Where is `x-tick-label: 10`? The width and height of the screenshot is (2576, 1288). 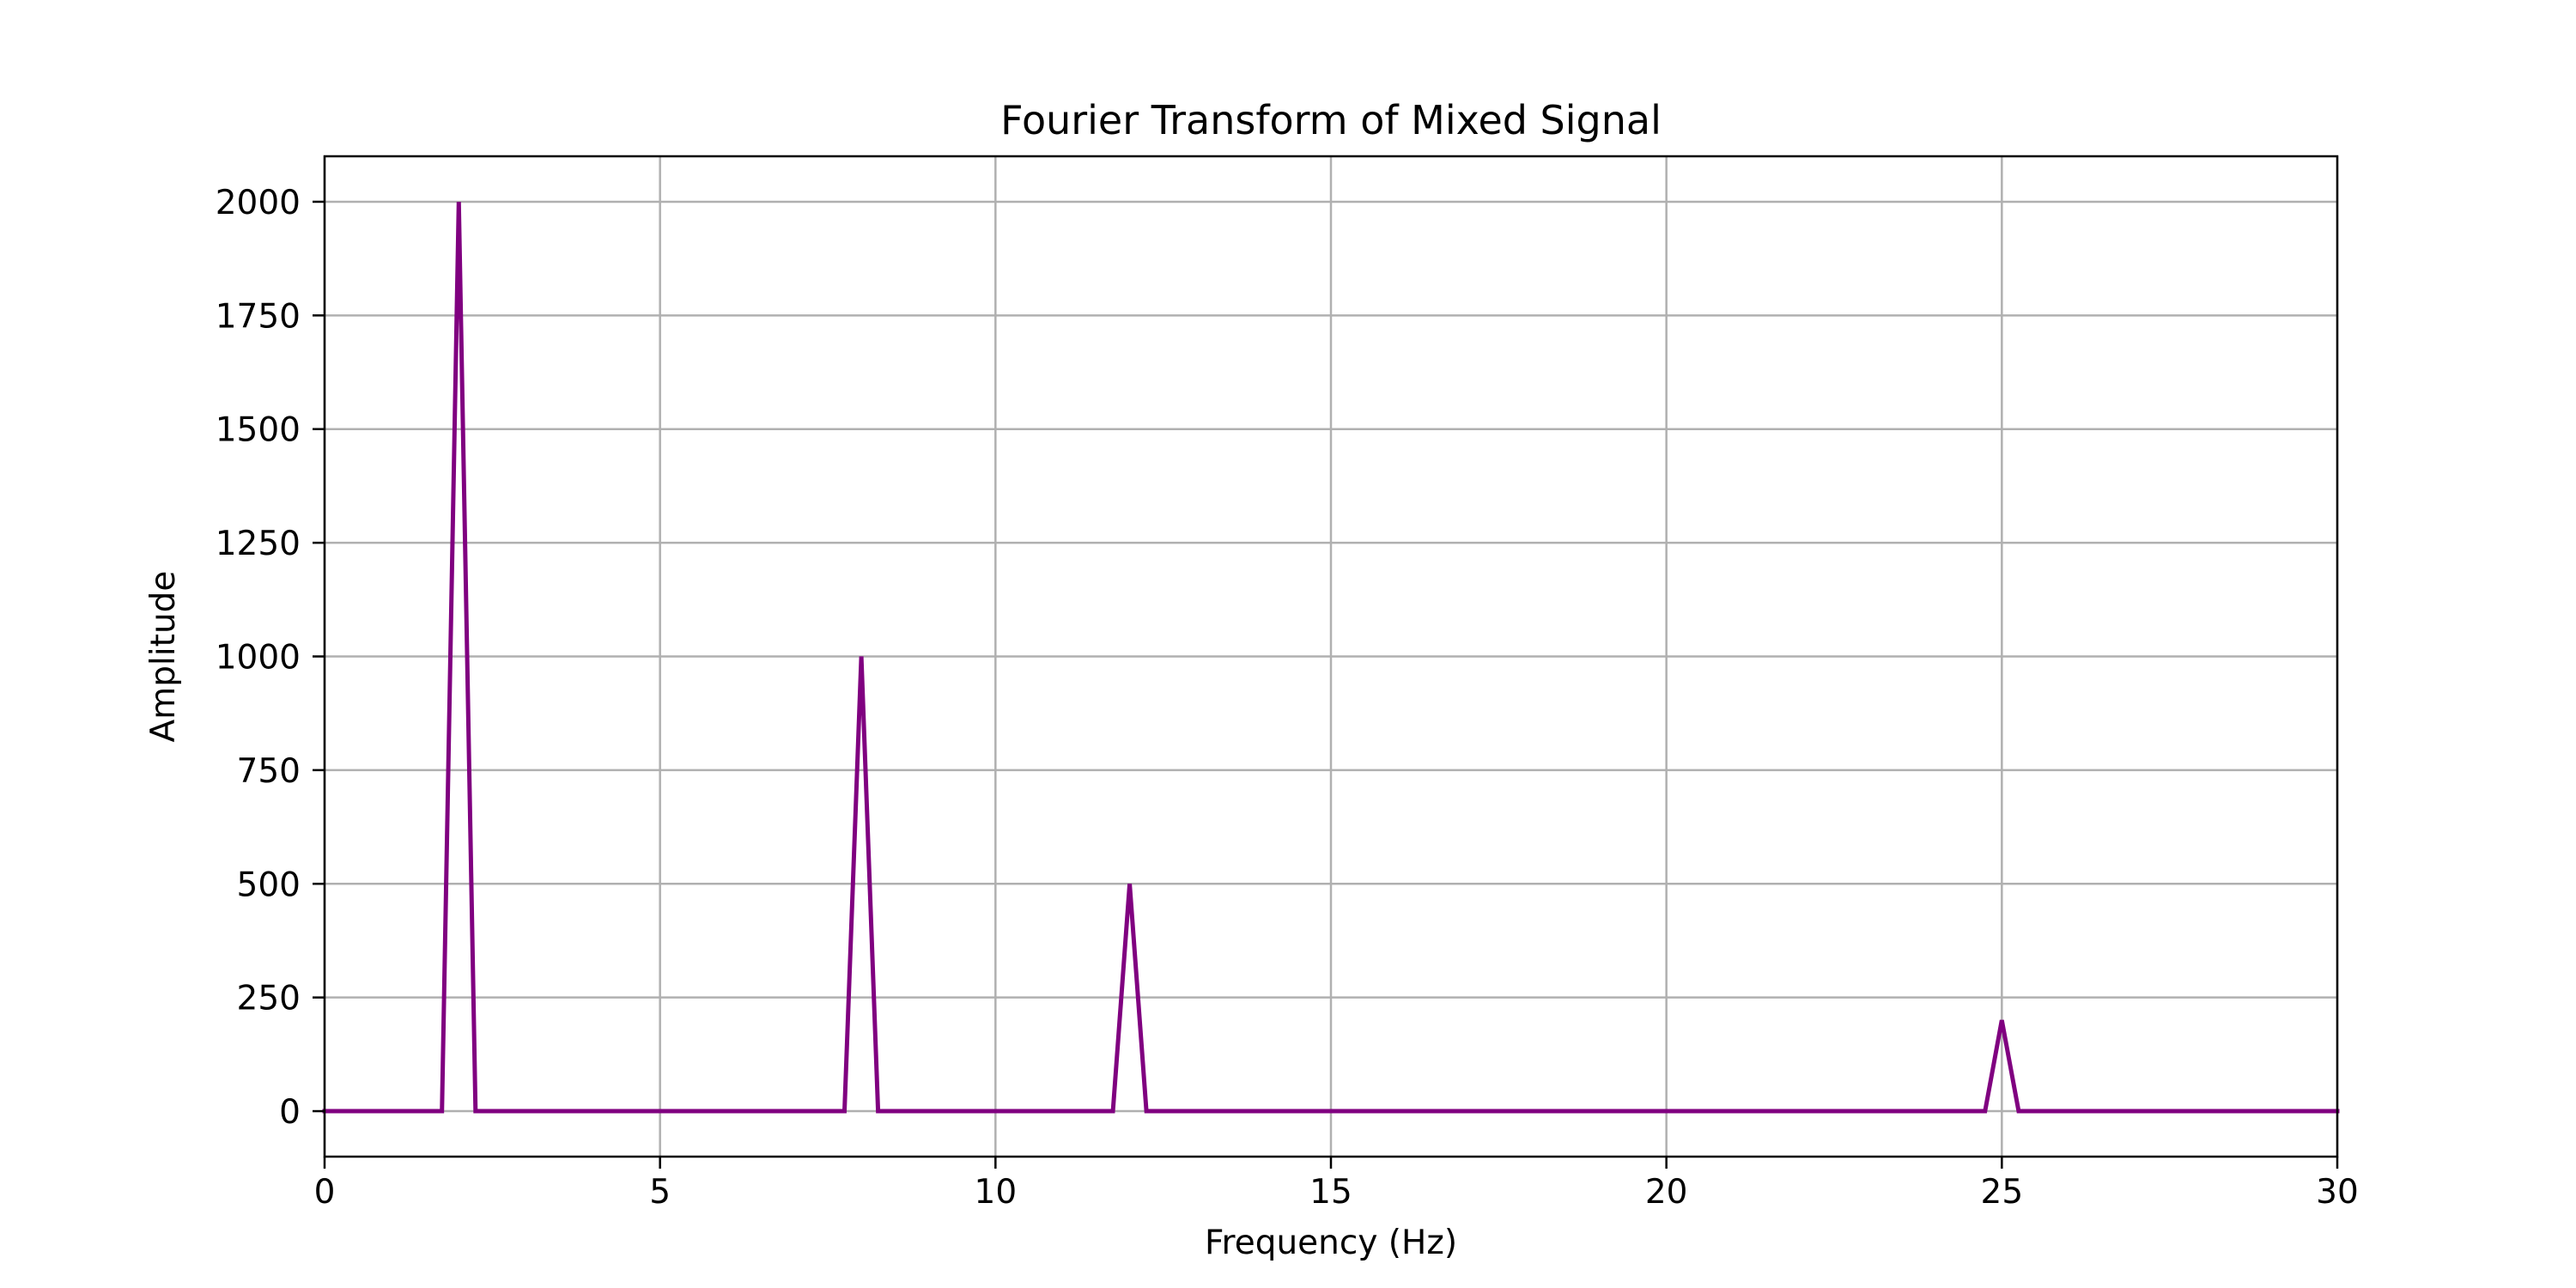 x-tick-label: 10 is located at coordinates (996, 1192).